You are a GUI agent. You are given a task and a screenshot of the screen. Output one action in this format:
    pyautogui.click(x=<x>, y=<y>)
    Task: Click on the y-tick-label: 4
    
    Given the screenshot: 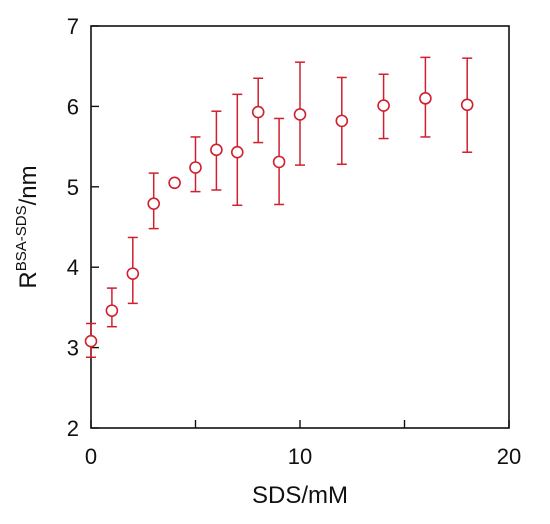 What is the action you would take?
    pyautogui.click(x=73, y=267)
    